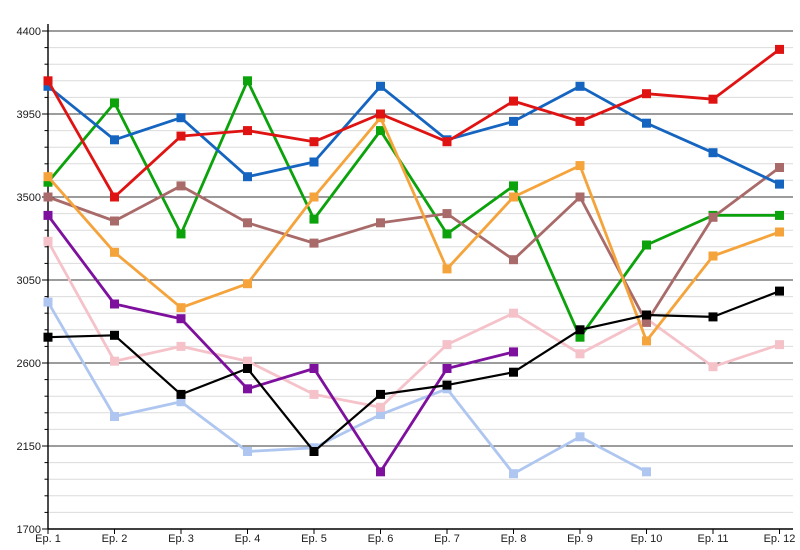 The image size is (800, 550). I want to click on x-tick-label: Ep. 2, so click(115, 539).